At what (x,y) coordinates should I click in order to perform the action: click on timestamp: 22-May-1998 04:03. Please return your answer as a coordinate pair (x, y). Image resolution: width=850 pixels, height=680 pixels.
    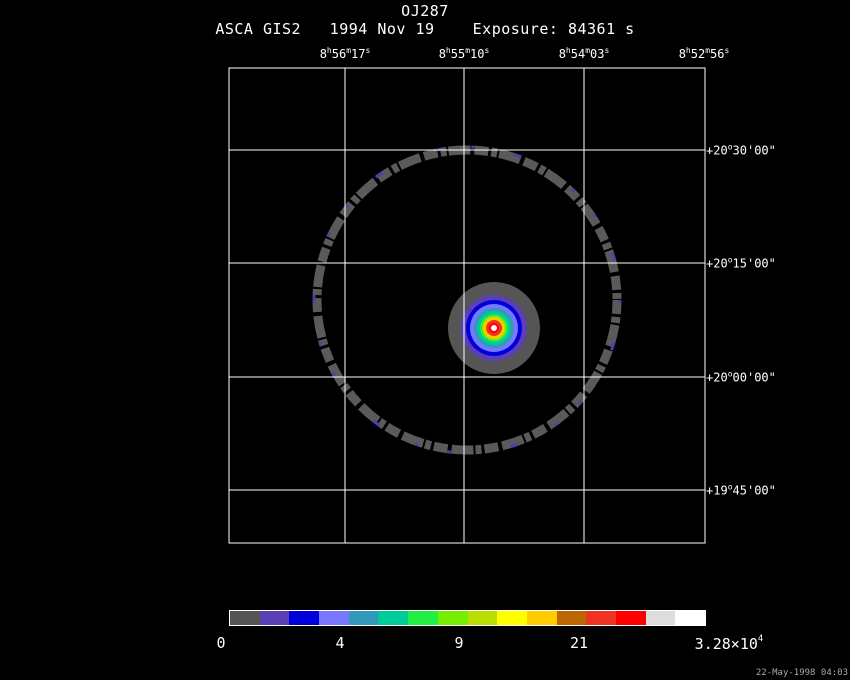
    Looking at the image, I should click on (801, 673).